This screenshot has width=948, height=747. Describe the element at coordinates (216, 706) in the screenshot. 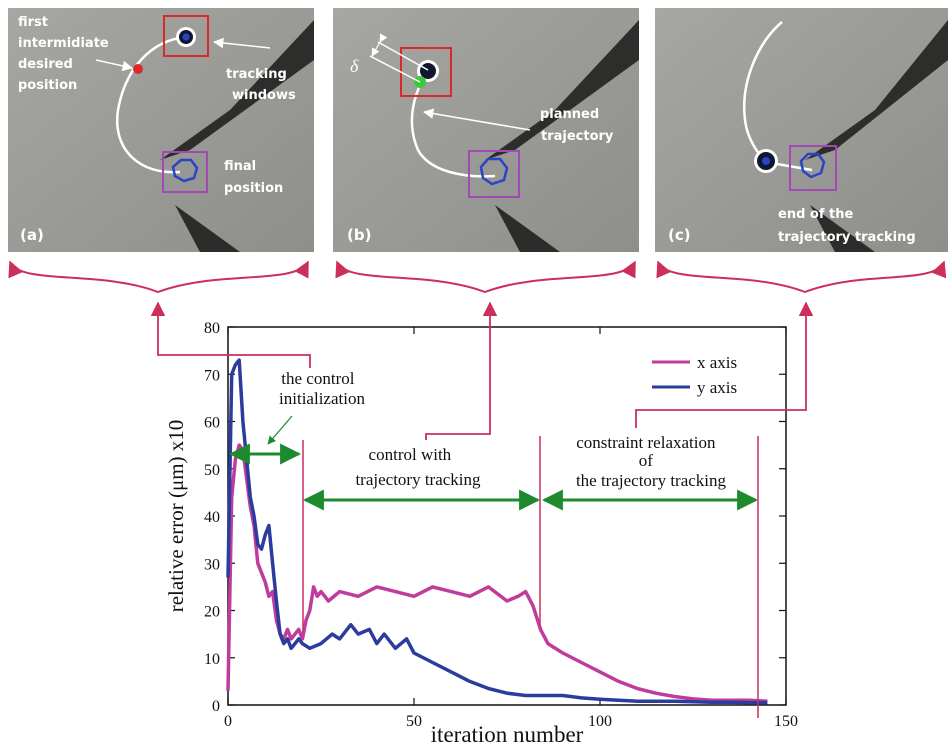

I see `y-tick-label: 0` at that location.